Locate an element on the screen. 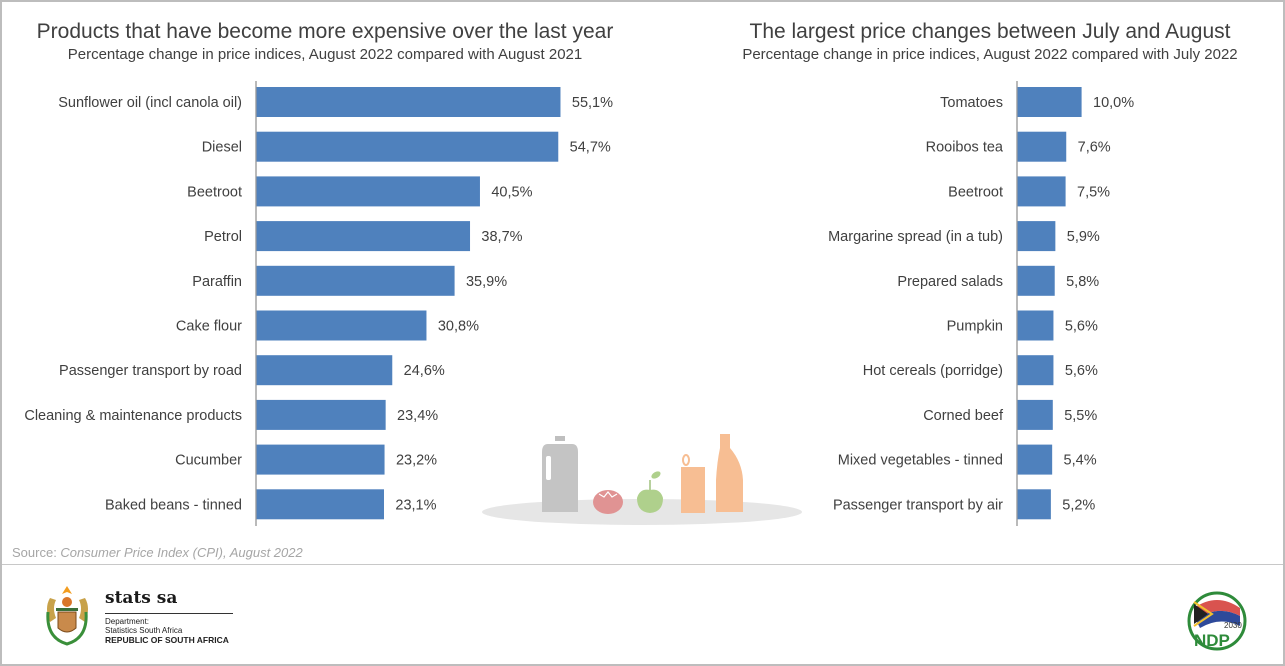  data-label: 7,6% is located at coordinates (1094, 148).